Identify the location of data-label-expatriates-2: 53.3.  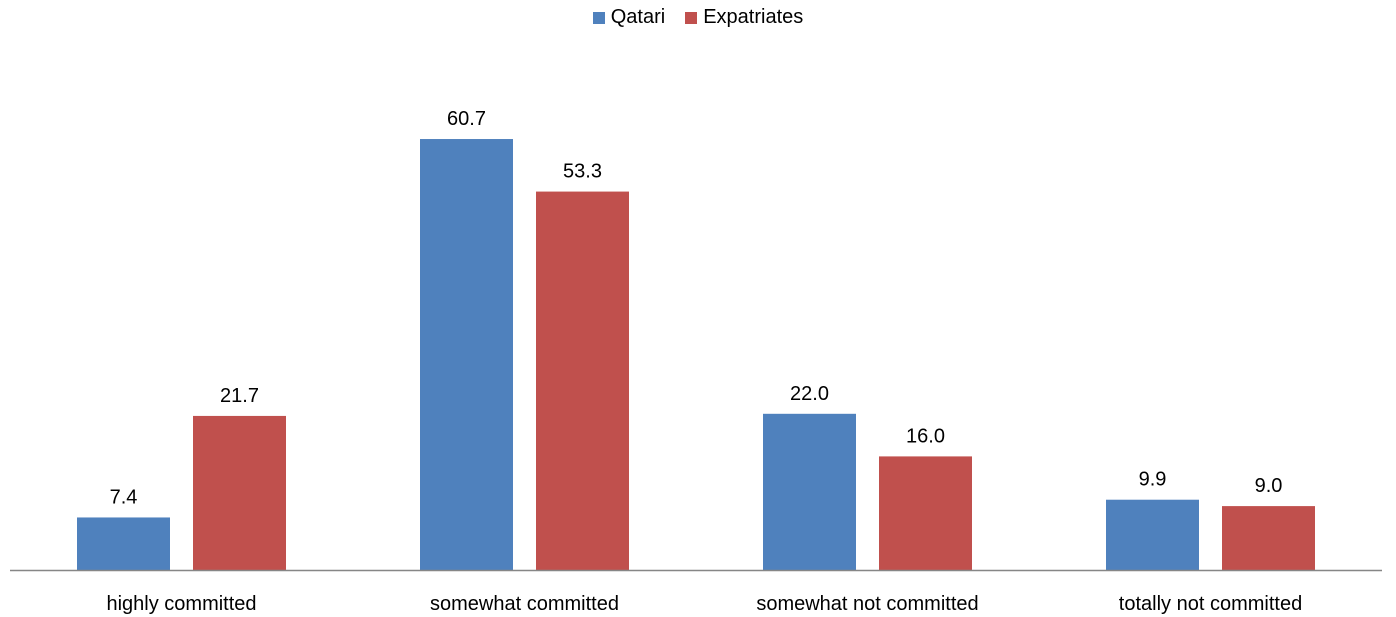
(582, 172).